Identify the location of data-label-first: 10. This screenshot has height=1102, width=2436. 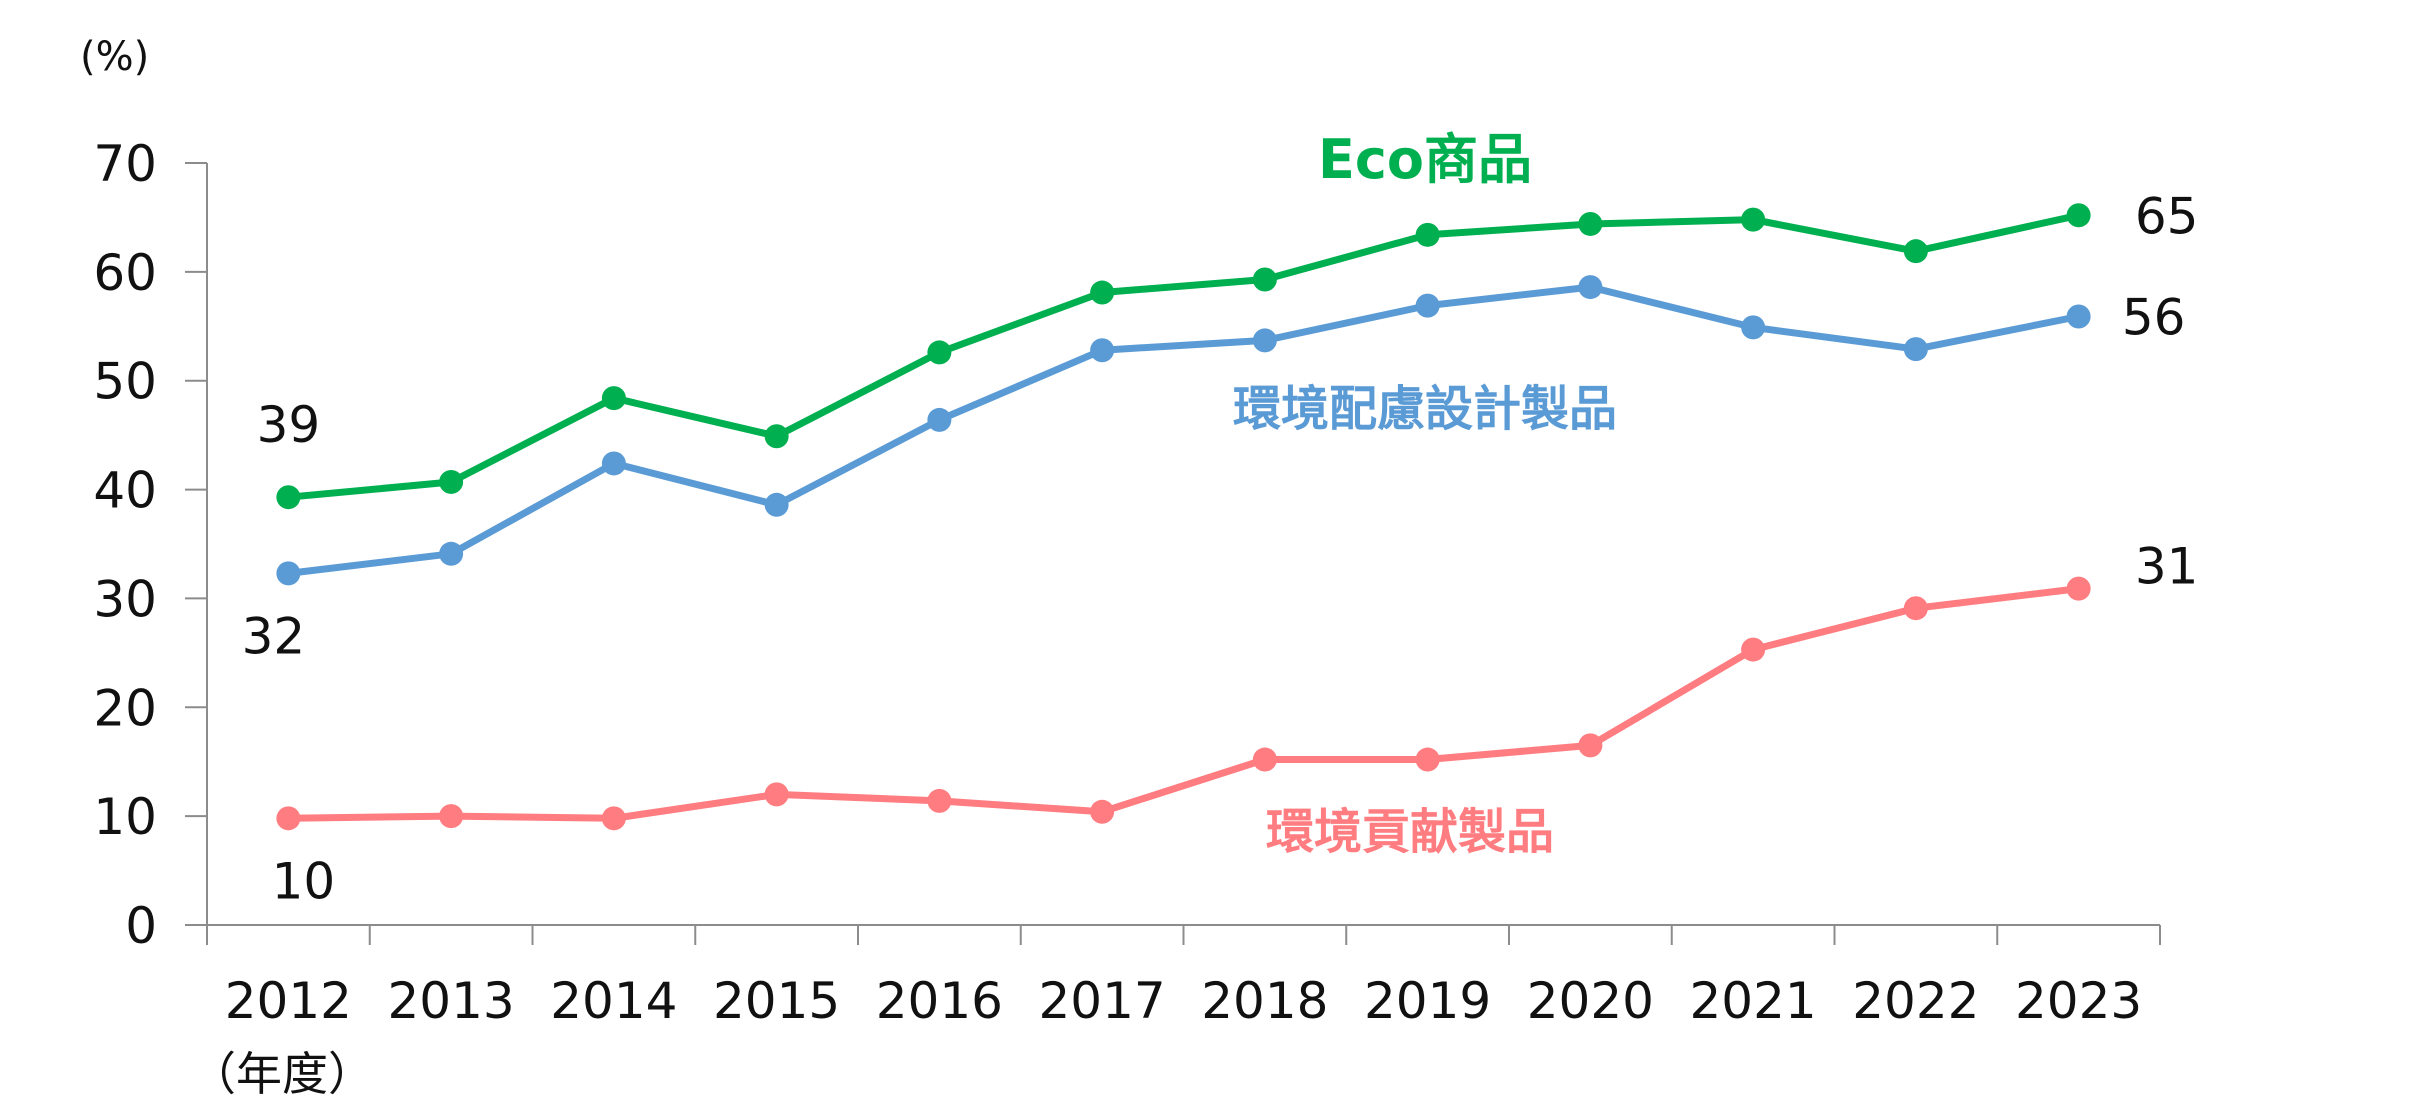
(304, 881).